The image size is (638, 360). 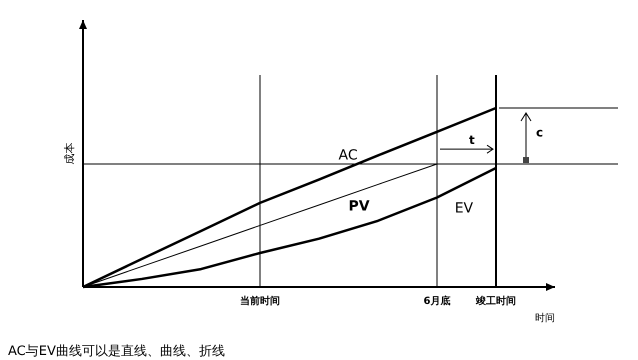 I want to click on annotation: c, so click(x=540, y=133).